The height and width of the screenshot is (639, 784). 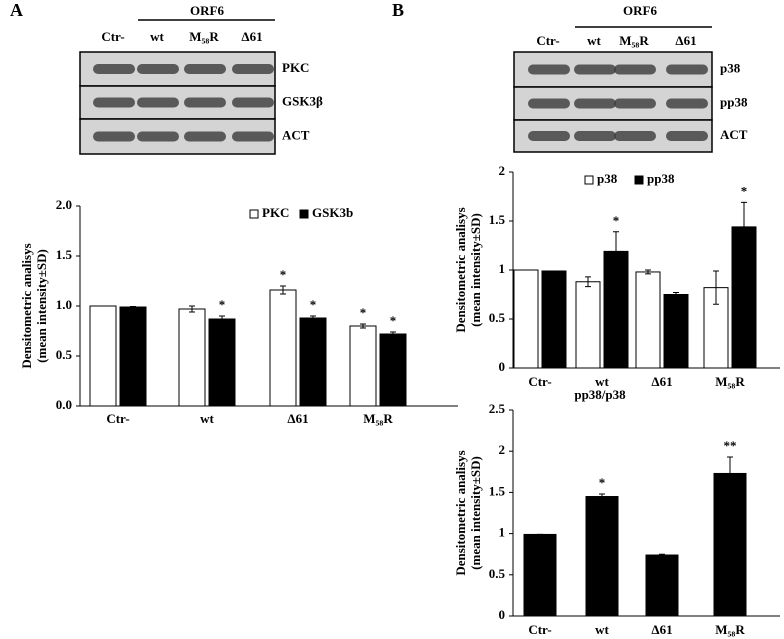 I want to click on row-label: GSK3β, so click(x=302, y=100).